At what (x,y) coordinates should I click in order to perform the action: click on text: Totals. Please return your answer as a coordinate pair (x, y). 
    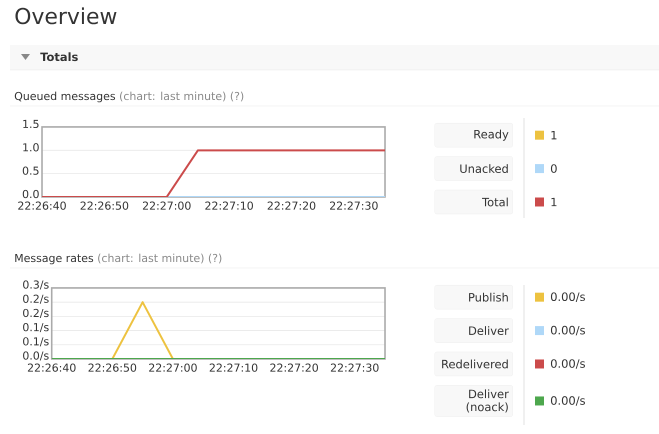
    Looking at the image, I should click on (59, 57).